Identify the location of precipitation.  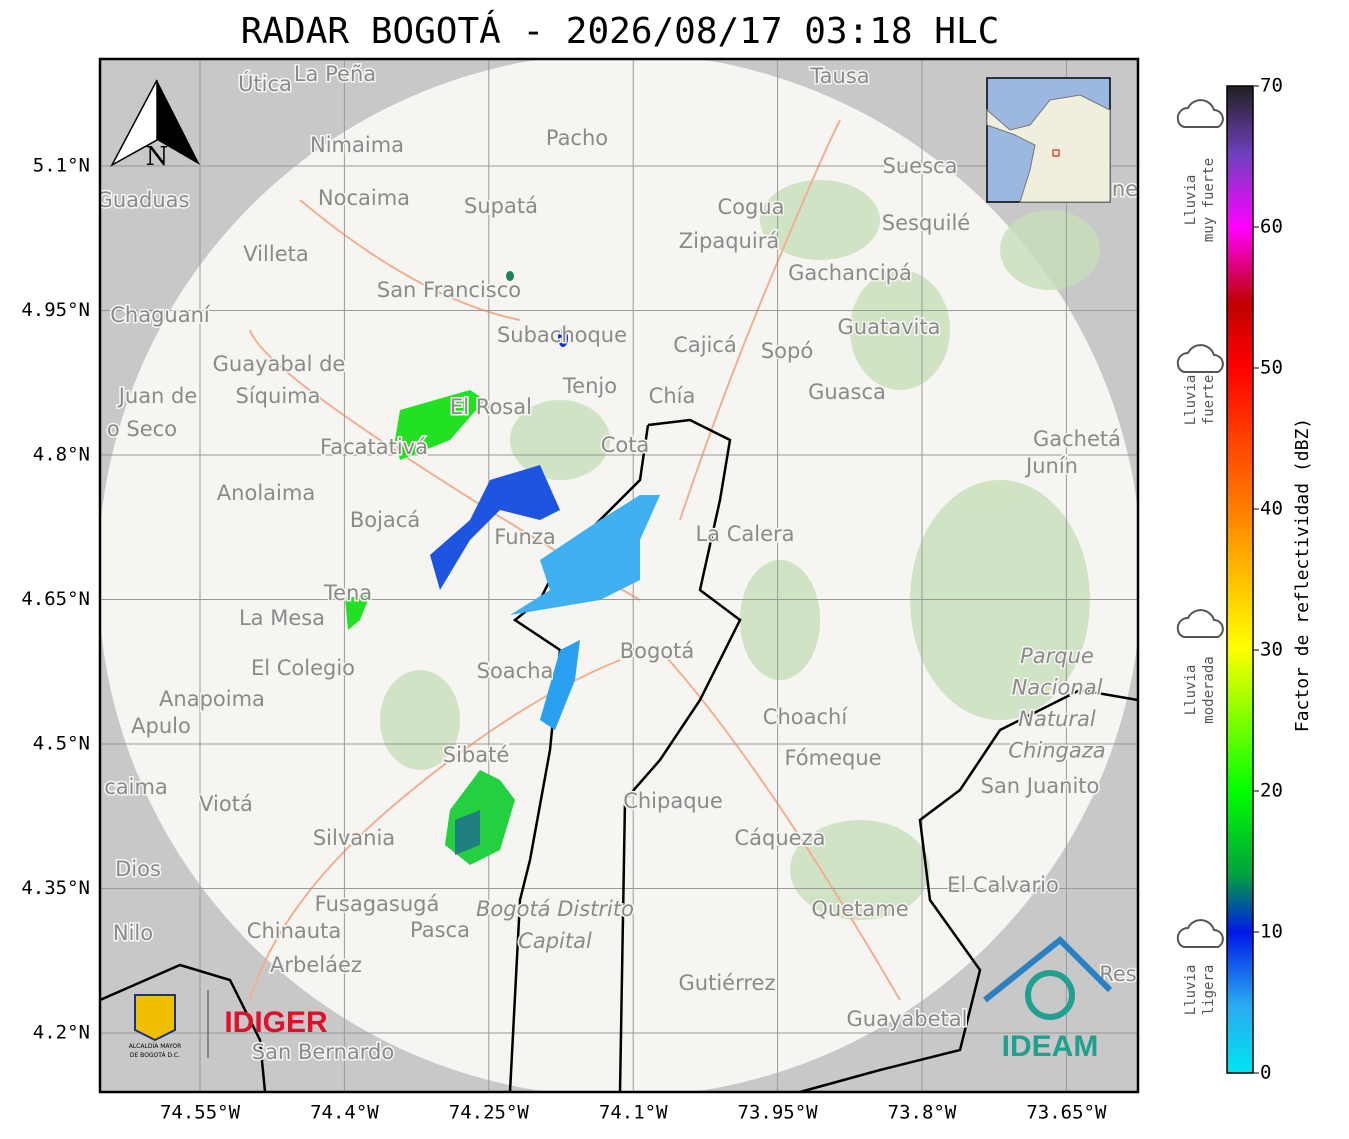
(502, 568).